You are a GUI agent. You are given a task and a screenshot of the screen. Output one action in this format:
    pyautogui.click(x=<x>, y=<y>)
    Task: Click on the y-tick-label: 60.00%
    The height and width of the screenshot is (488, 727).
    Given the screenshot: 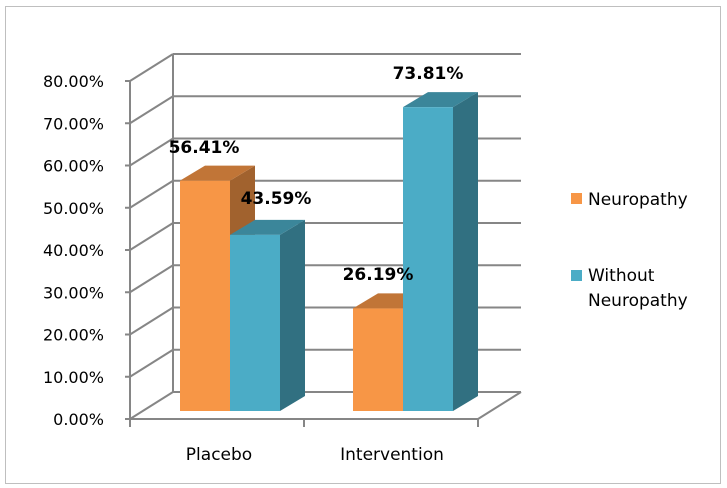 What is the action you would take?
    pyautogui.click(x=73, y=166)
    